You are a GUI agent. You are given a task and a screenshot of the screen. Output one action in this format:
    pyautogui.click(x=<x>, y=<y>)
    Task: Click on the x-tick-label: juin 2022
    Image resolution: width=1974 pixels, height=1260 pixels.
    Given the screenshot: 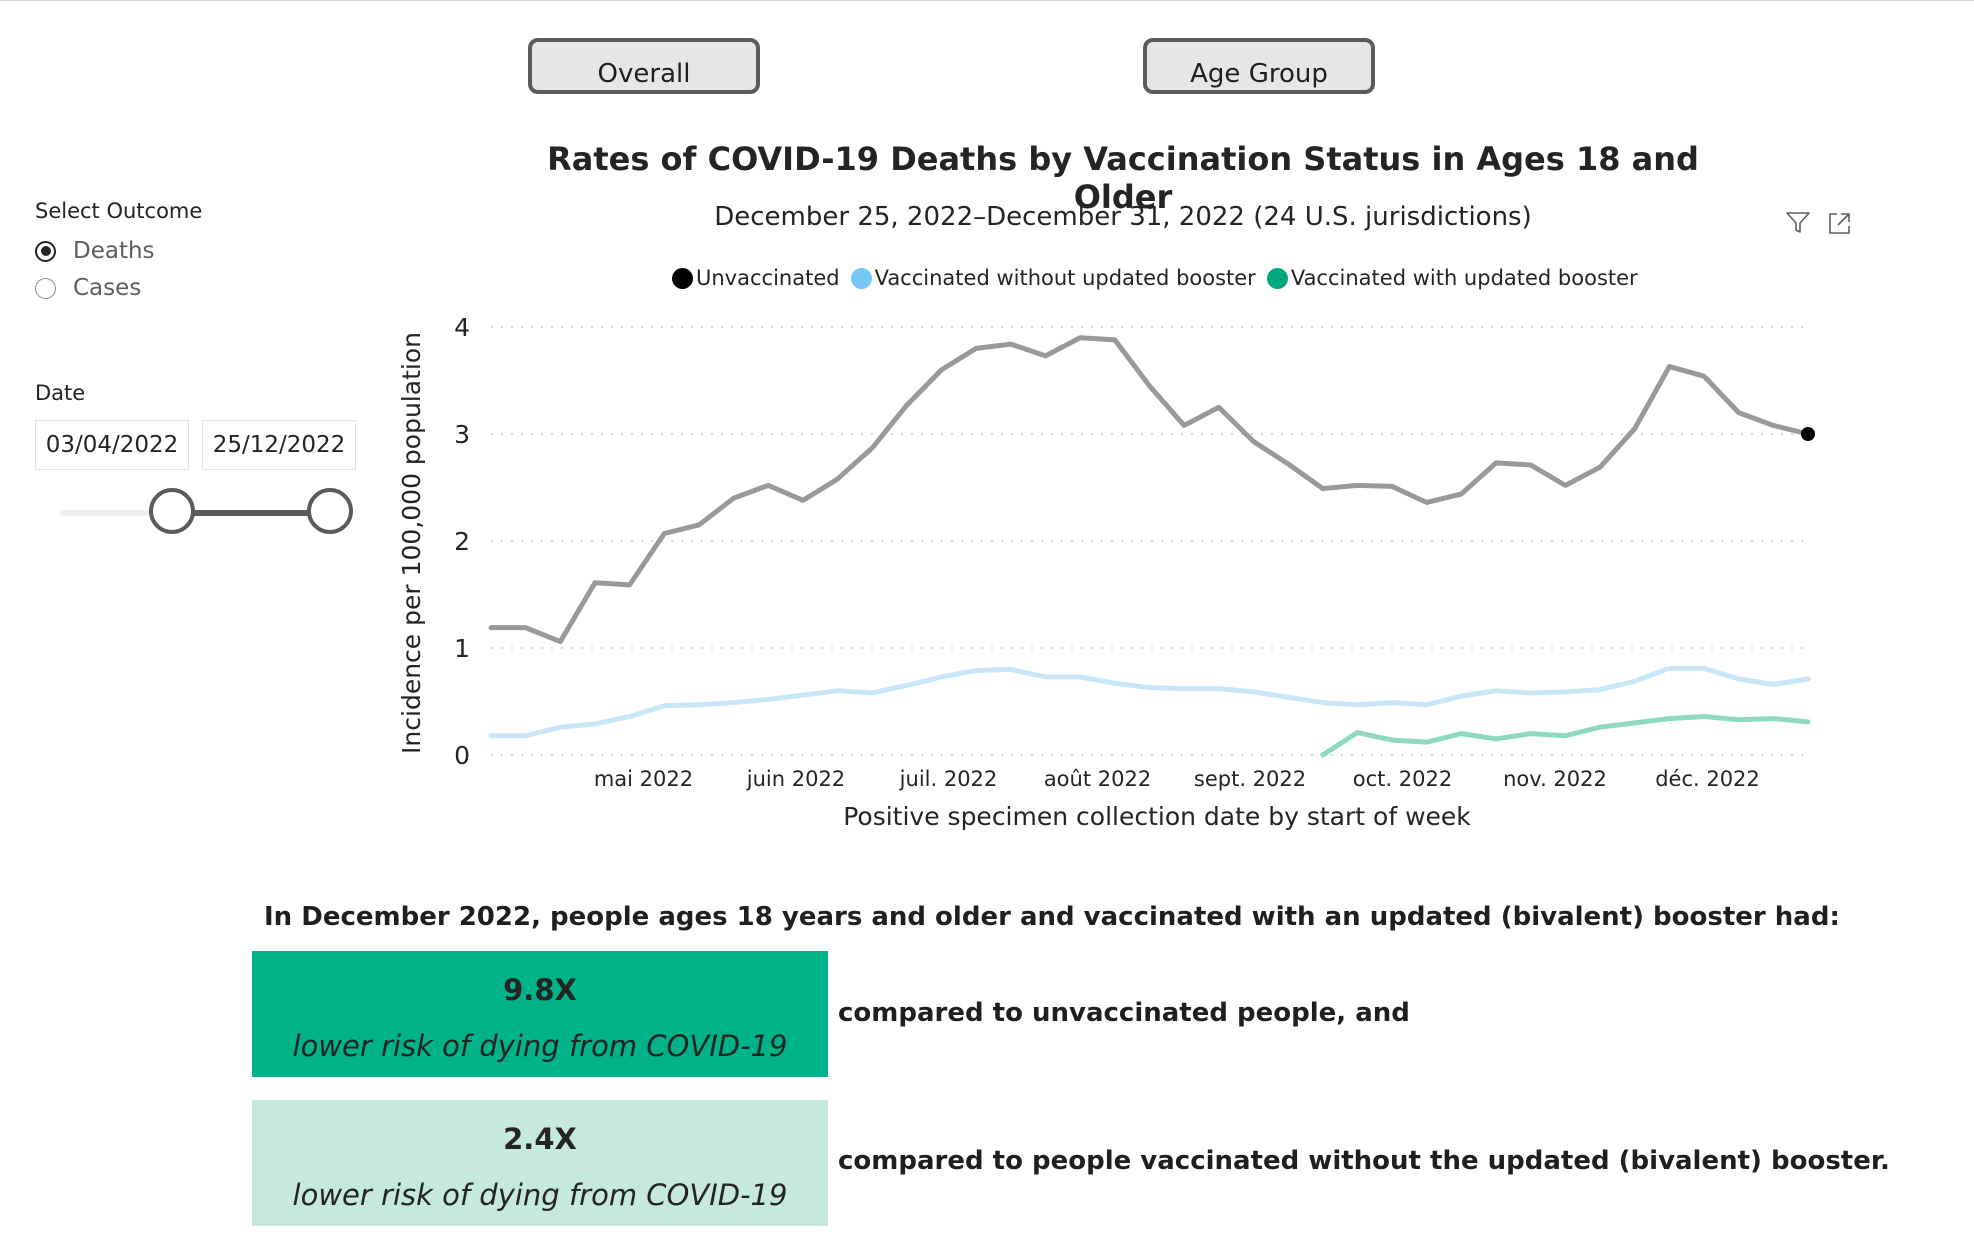 What is the action you would take?
    pyautogui.click(x=795, y=779)
    